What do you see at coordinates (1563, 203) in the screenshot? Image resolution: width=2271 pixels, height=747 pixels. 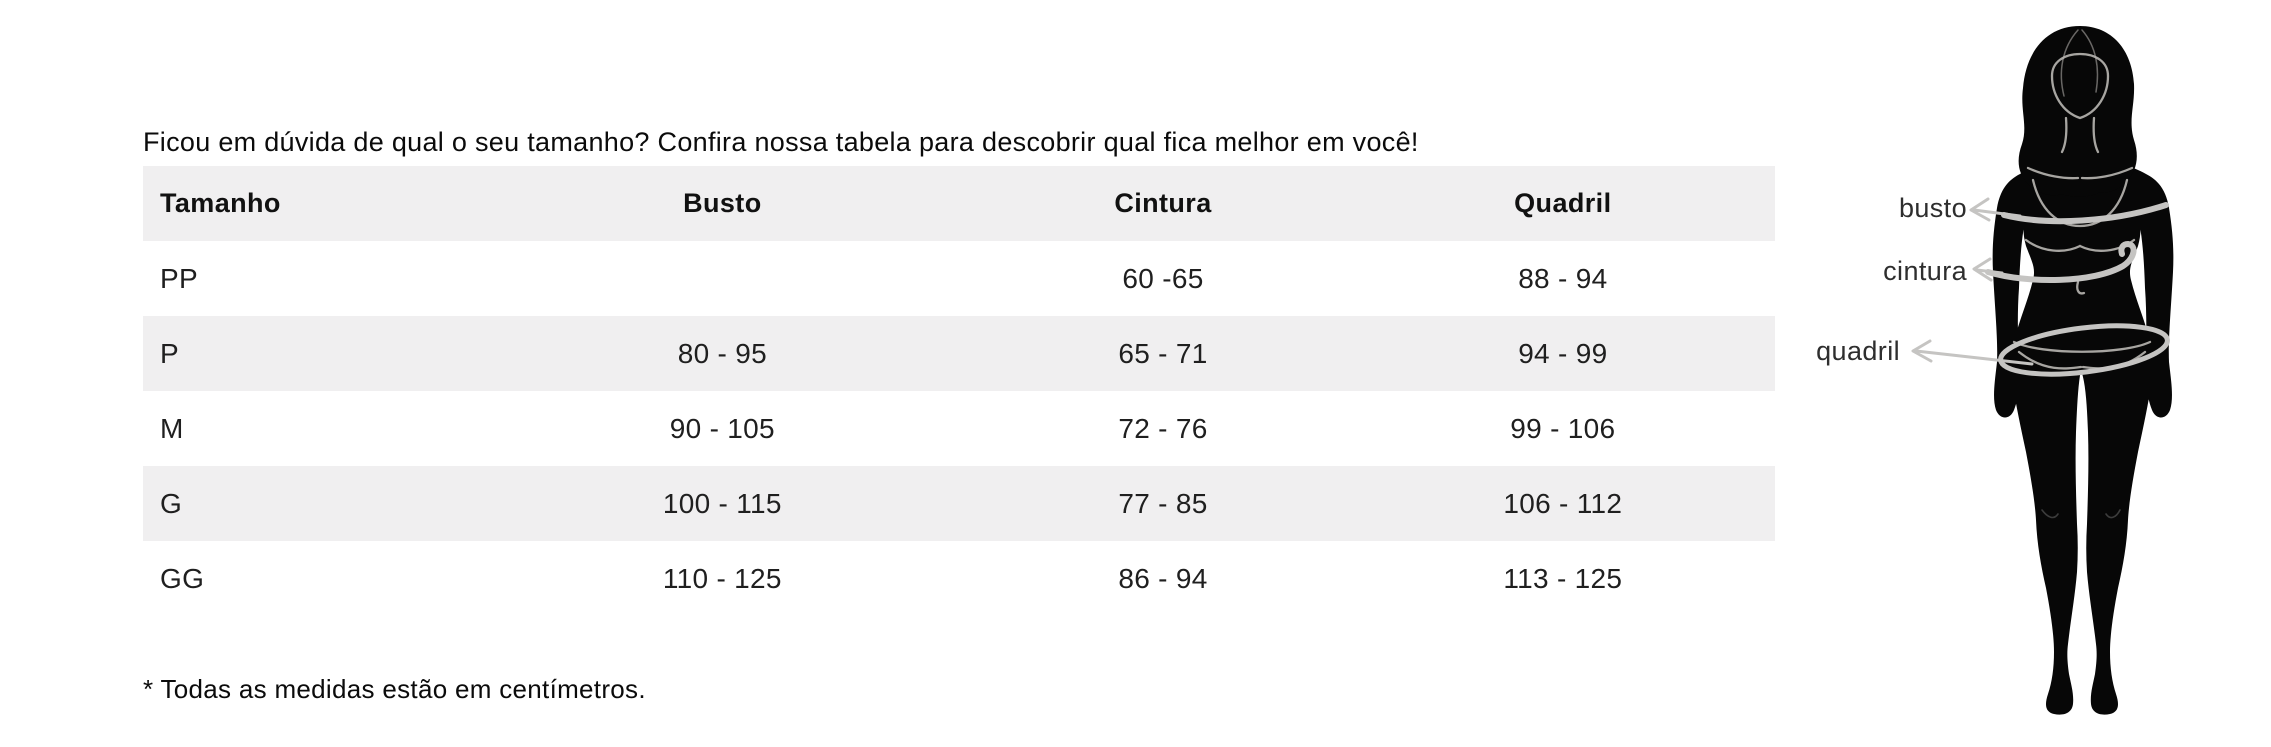 I see `column-header-quadril: Quadril` at bounding box center [1563, 203].